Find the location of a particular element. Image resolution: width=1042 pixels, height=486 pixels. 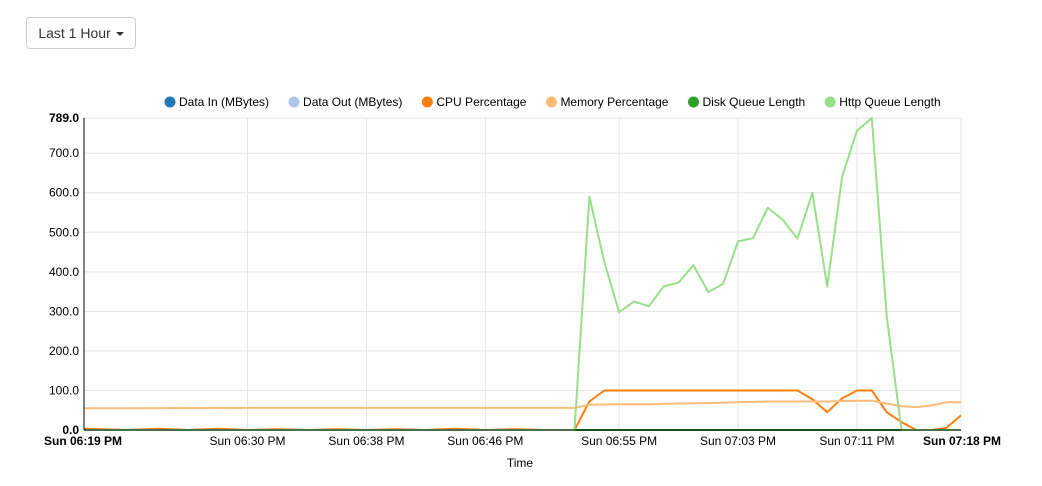

time-range-label: Last 1 Hour is located at coordinates (74, 33).